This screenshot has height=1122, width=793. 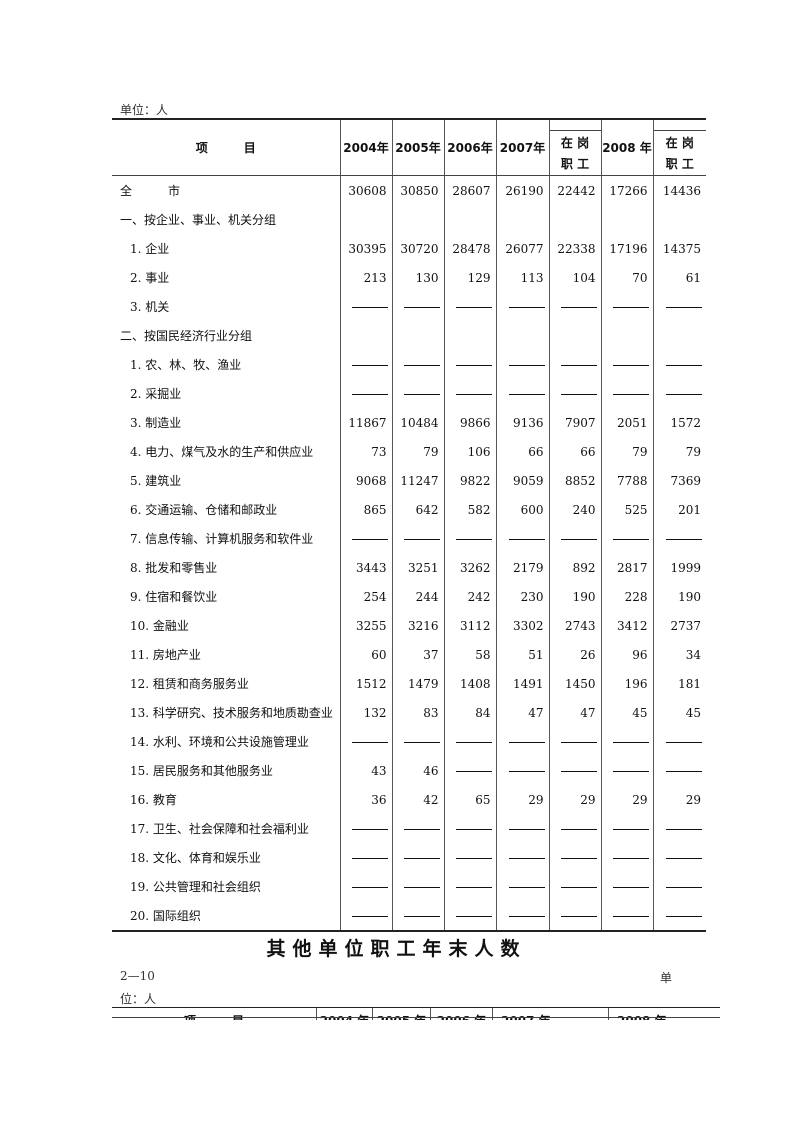 What do you see at coordinates (365, 422) in the screenshot?
I see `value-cell: 11867` at bounding box center [365, 422].